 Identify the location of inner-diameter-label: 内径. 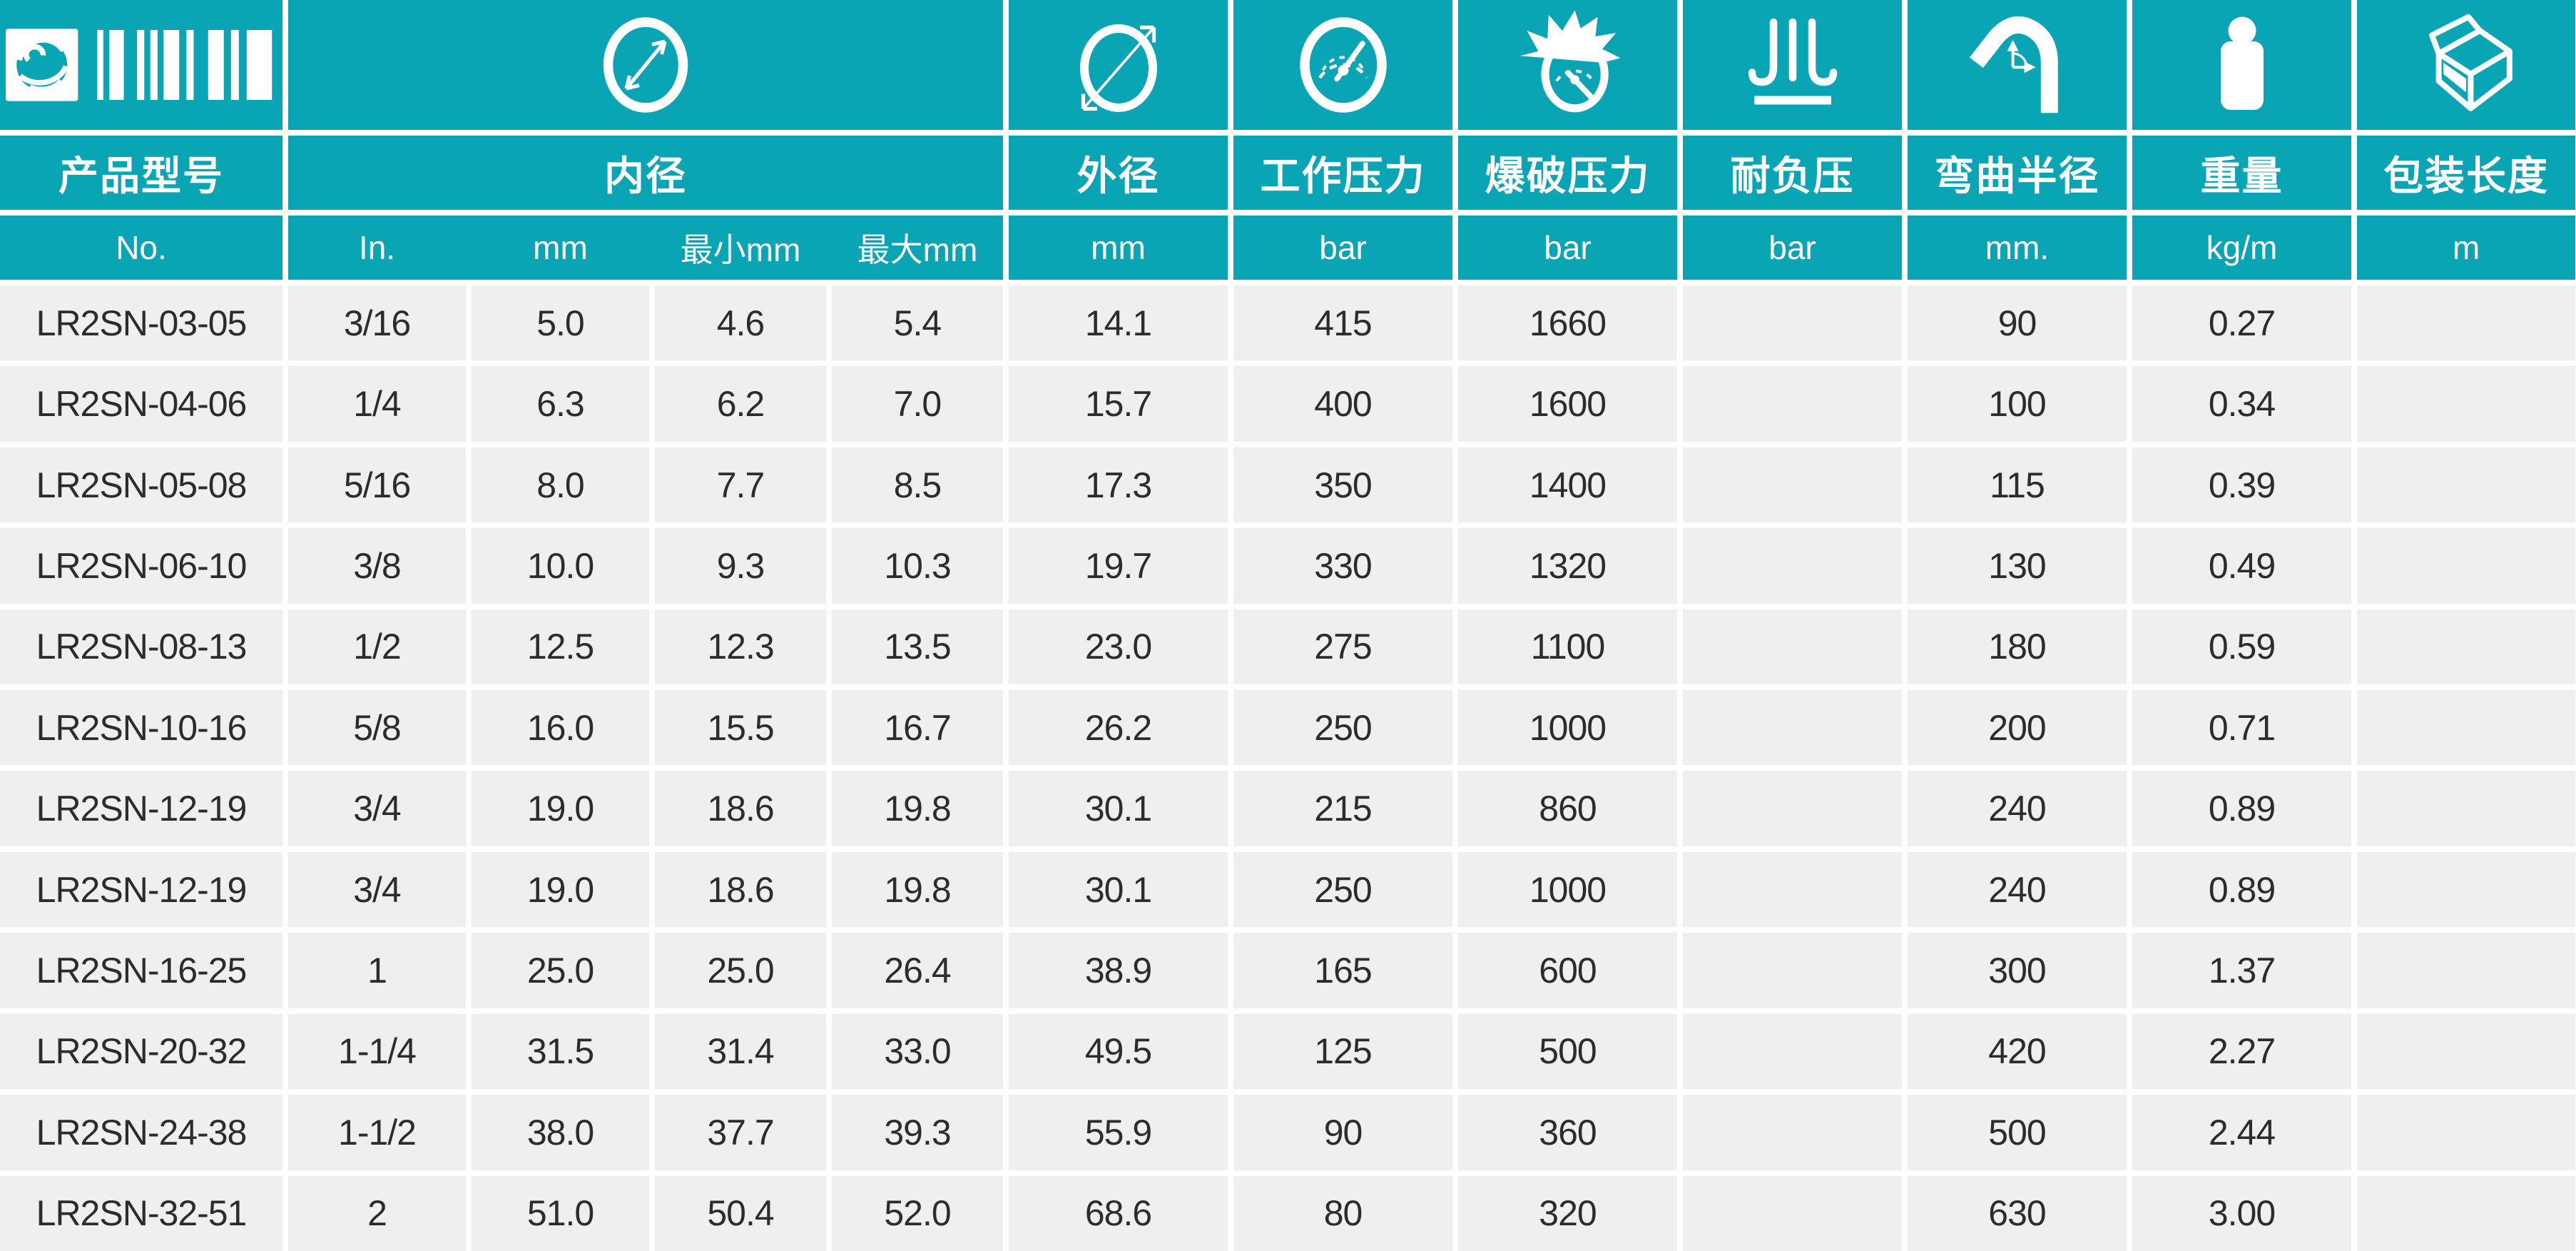
(645, 173).